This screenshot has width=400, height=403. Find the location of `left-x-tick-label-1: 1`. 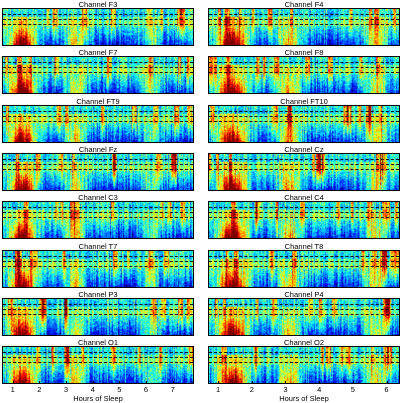

left-x-tick-label-1: 1 is located at coordinates (12, 390).